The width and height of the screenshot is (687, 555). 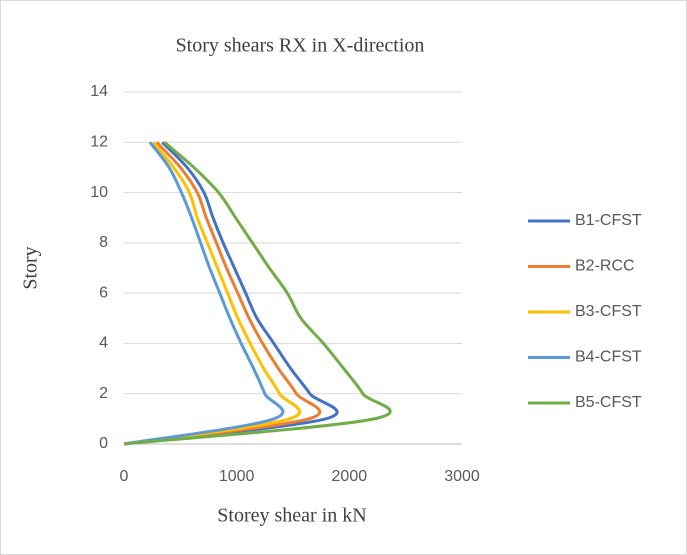 I want to click on legend-label: B2-RCC, so click(x=605, y=266).